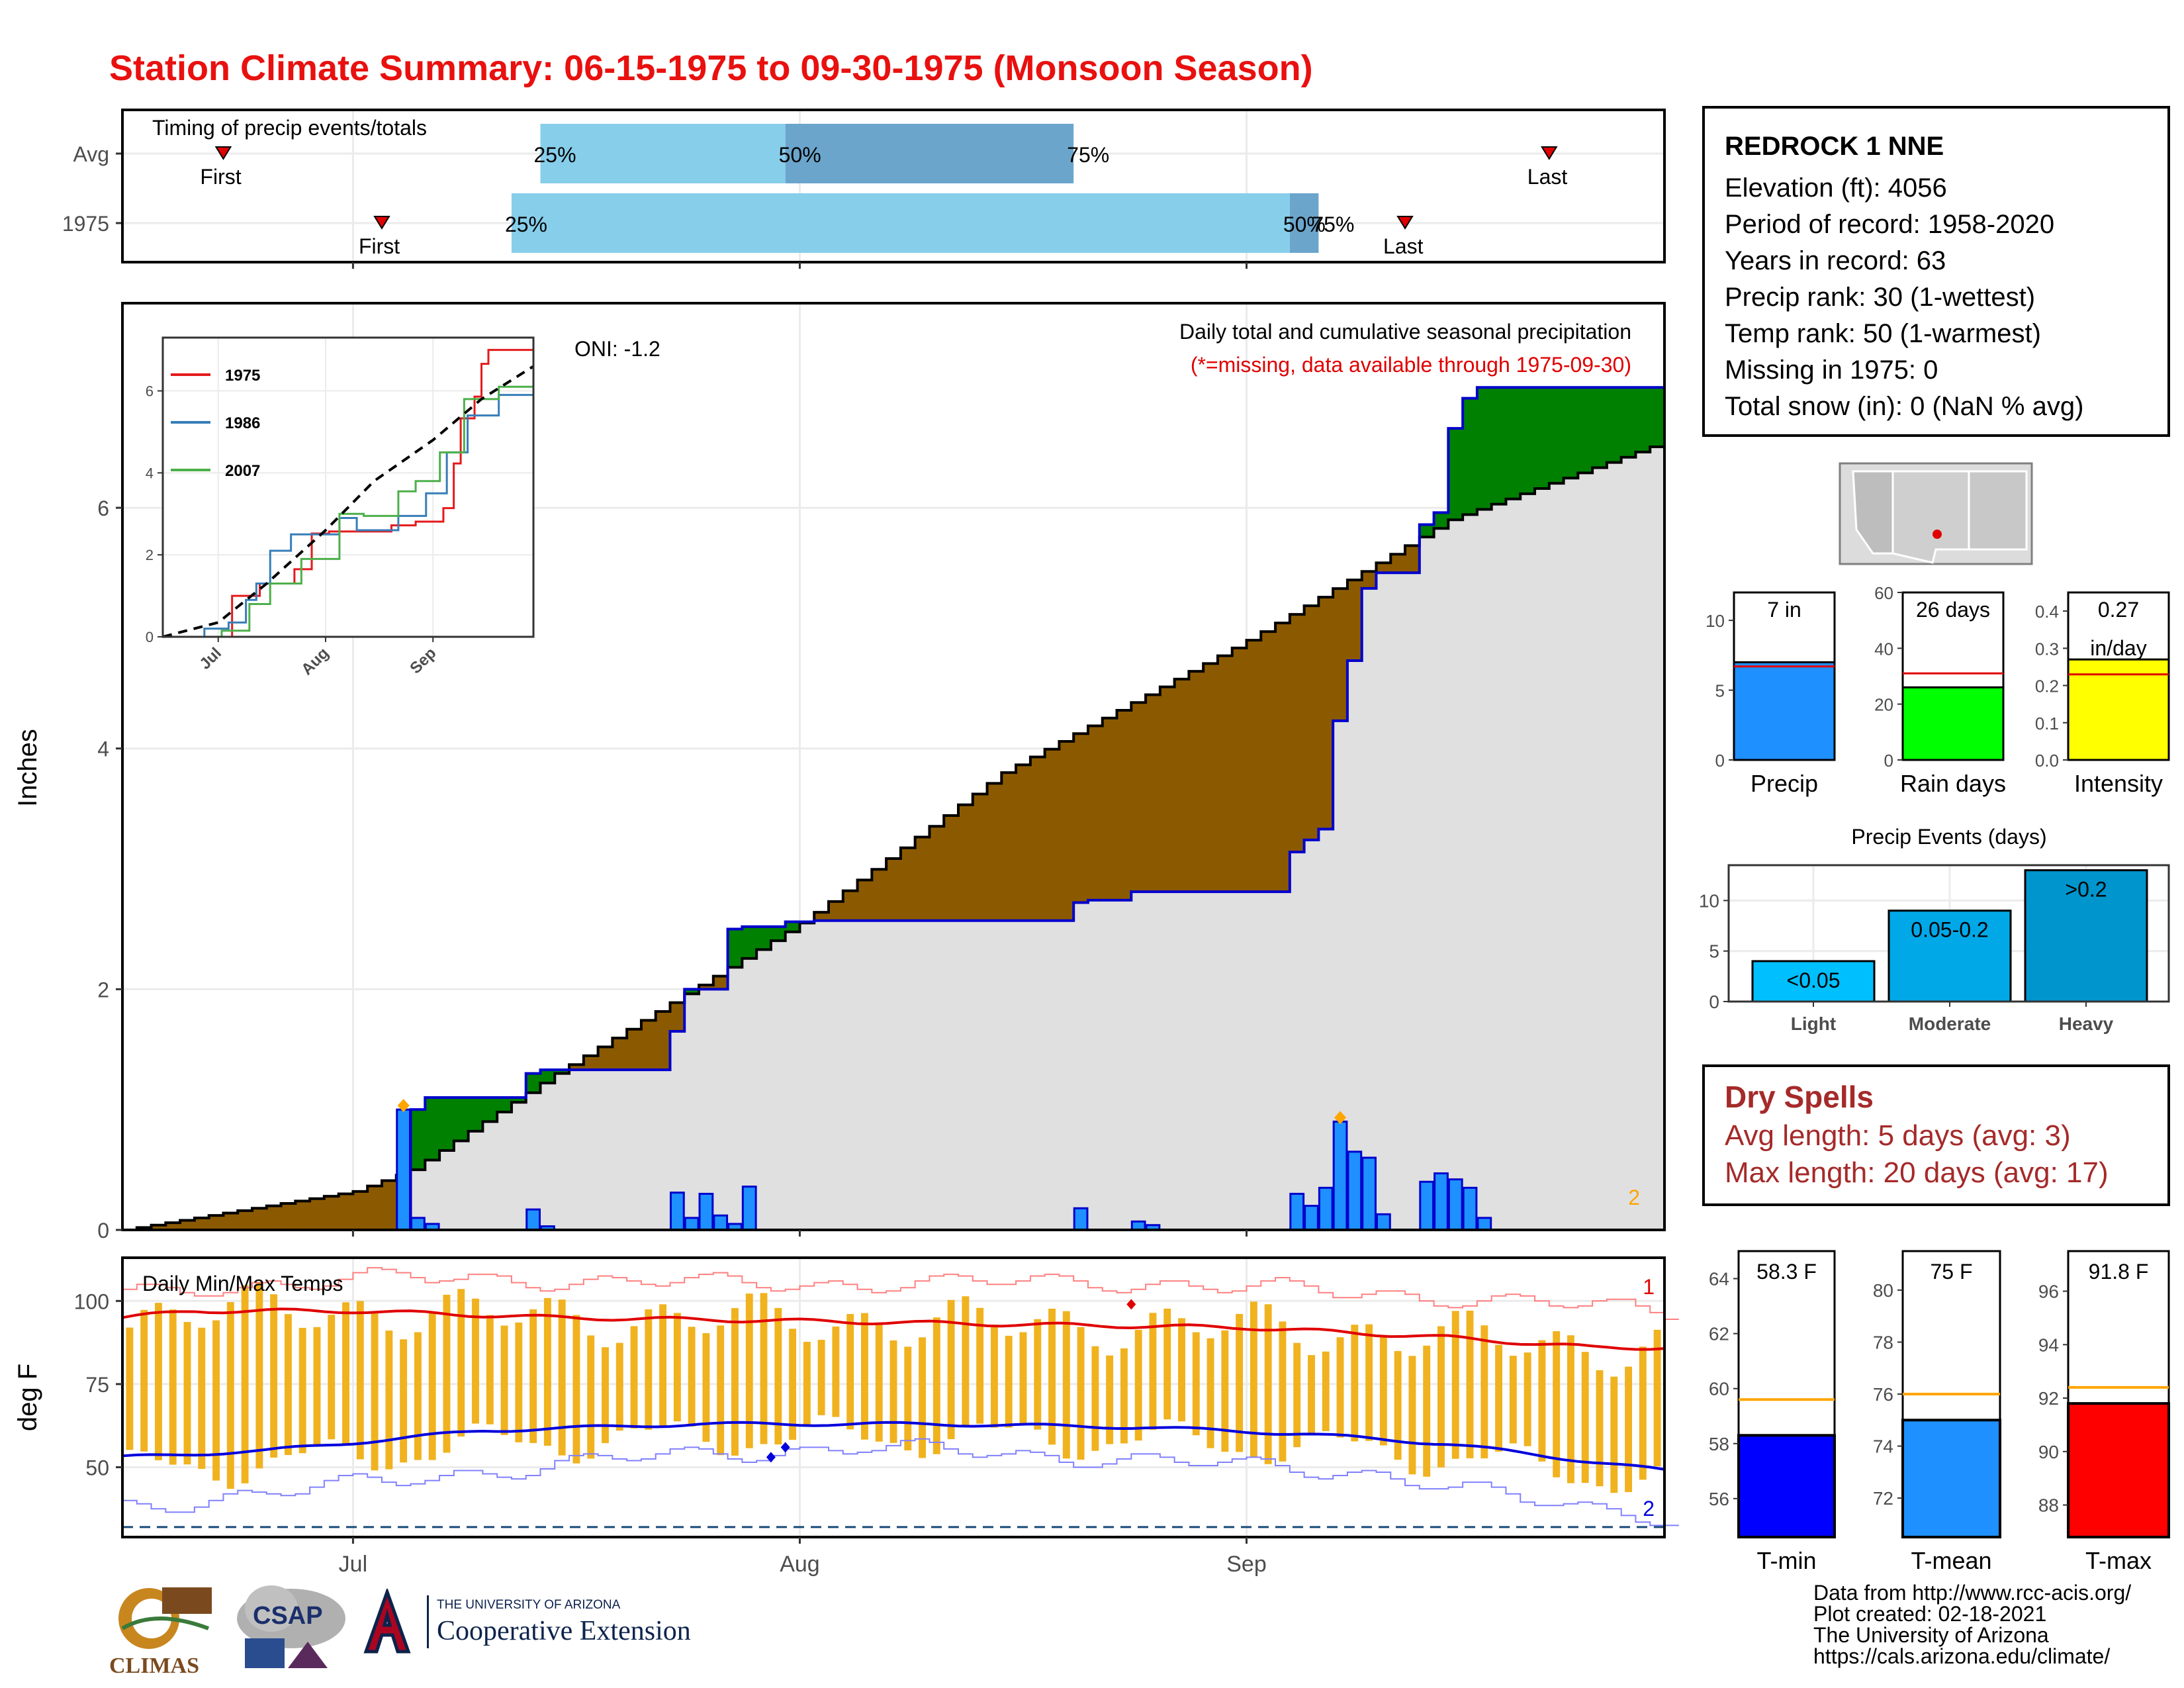  Describe the element at coordinates (1936, 513) in the screenshot. I see `locator-map` at that location.